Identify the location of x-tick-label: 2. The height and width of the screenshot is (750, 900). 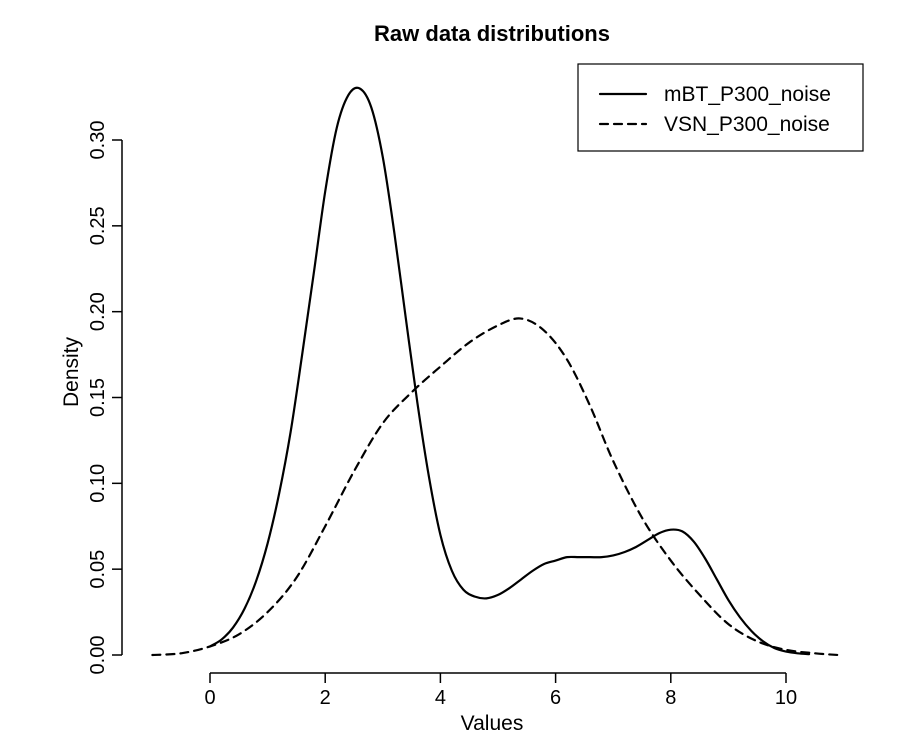
(325, 698).